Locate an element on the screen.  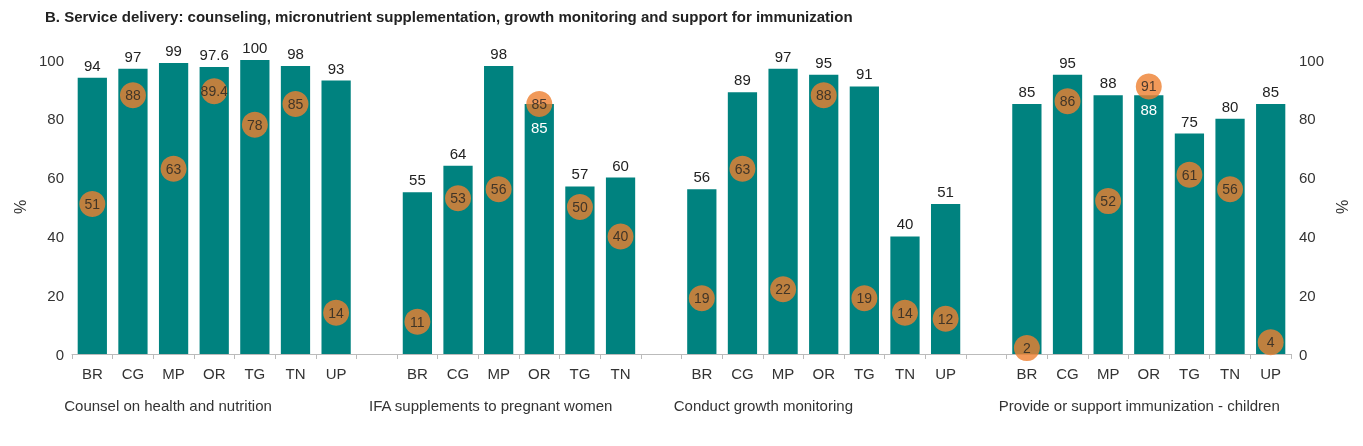
data-label: 60 is located at coordinates (620, 165).